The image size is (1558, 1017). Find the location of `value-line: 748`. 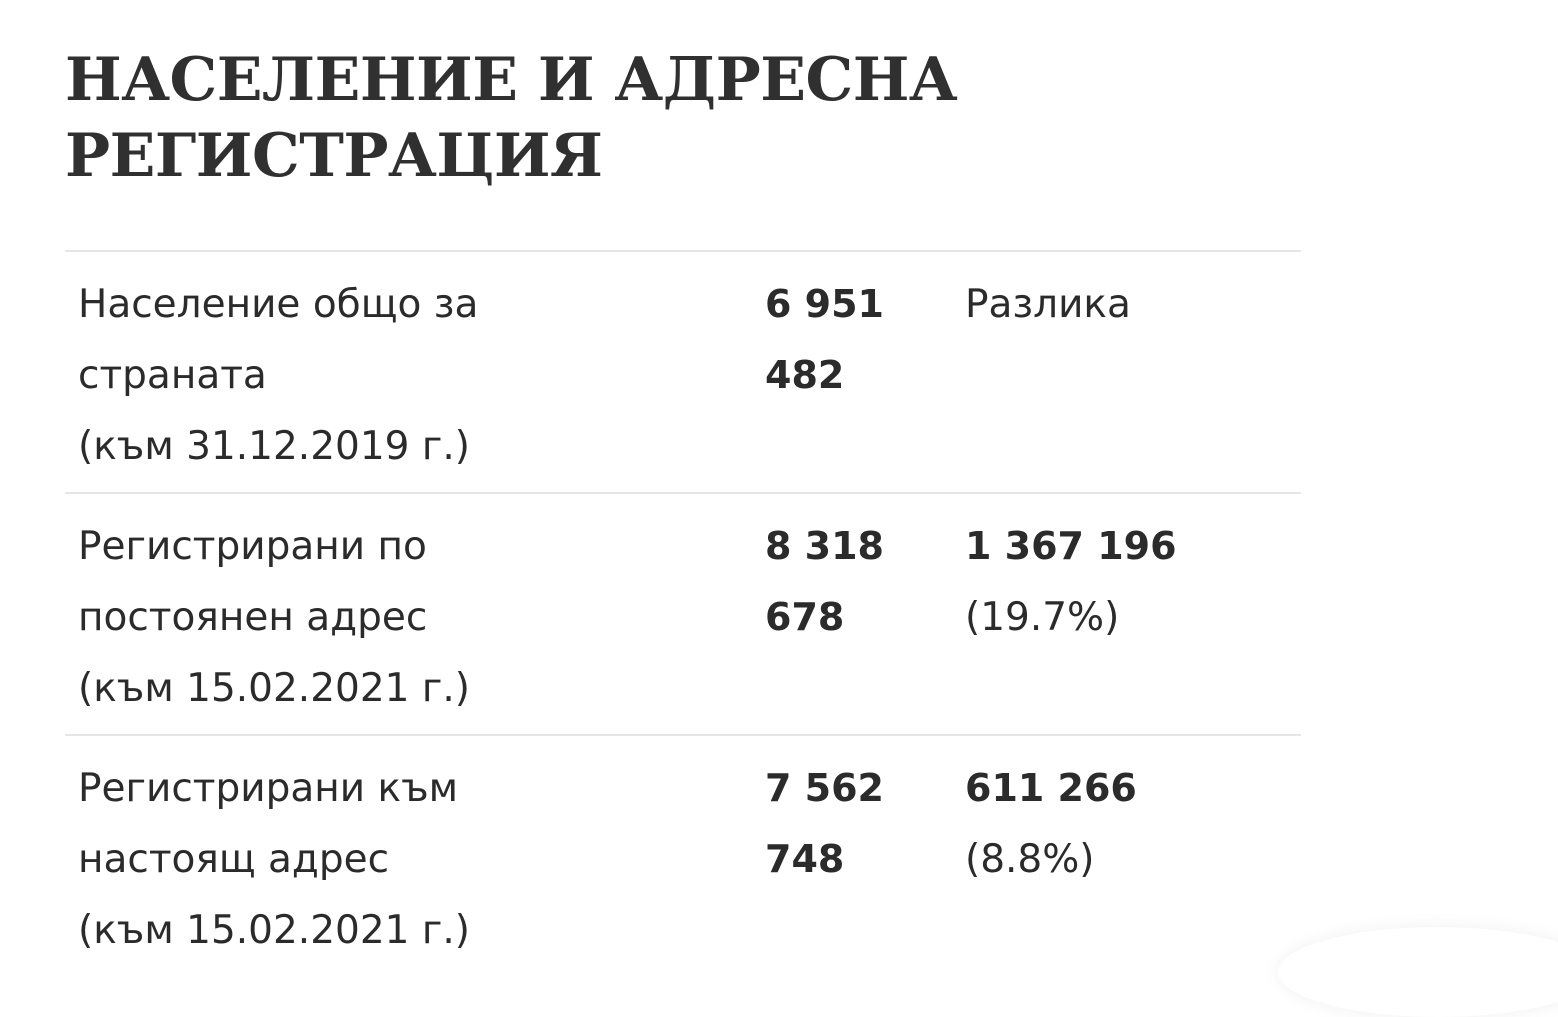

value-line: 748 is located at coordinates (805, 859).